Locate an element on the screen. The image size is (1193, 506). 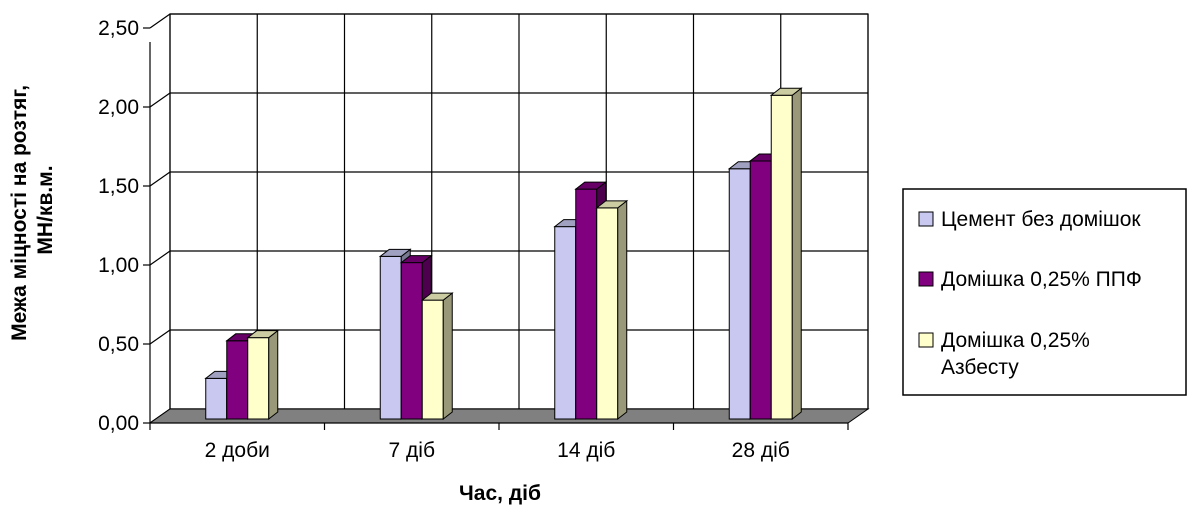
legend-swatch-ppf is located at coordinates (926, 279).